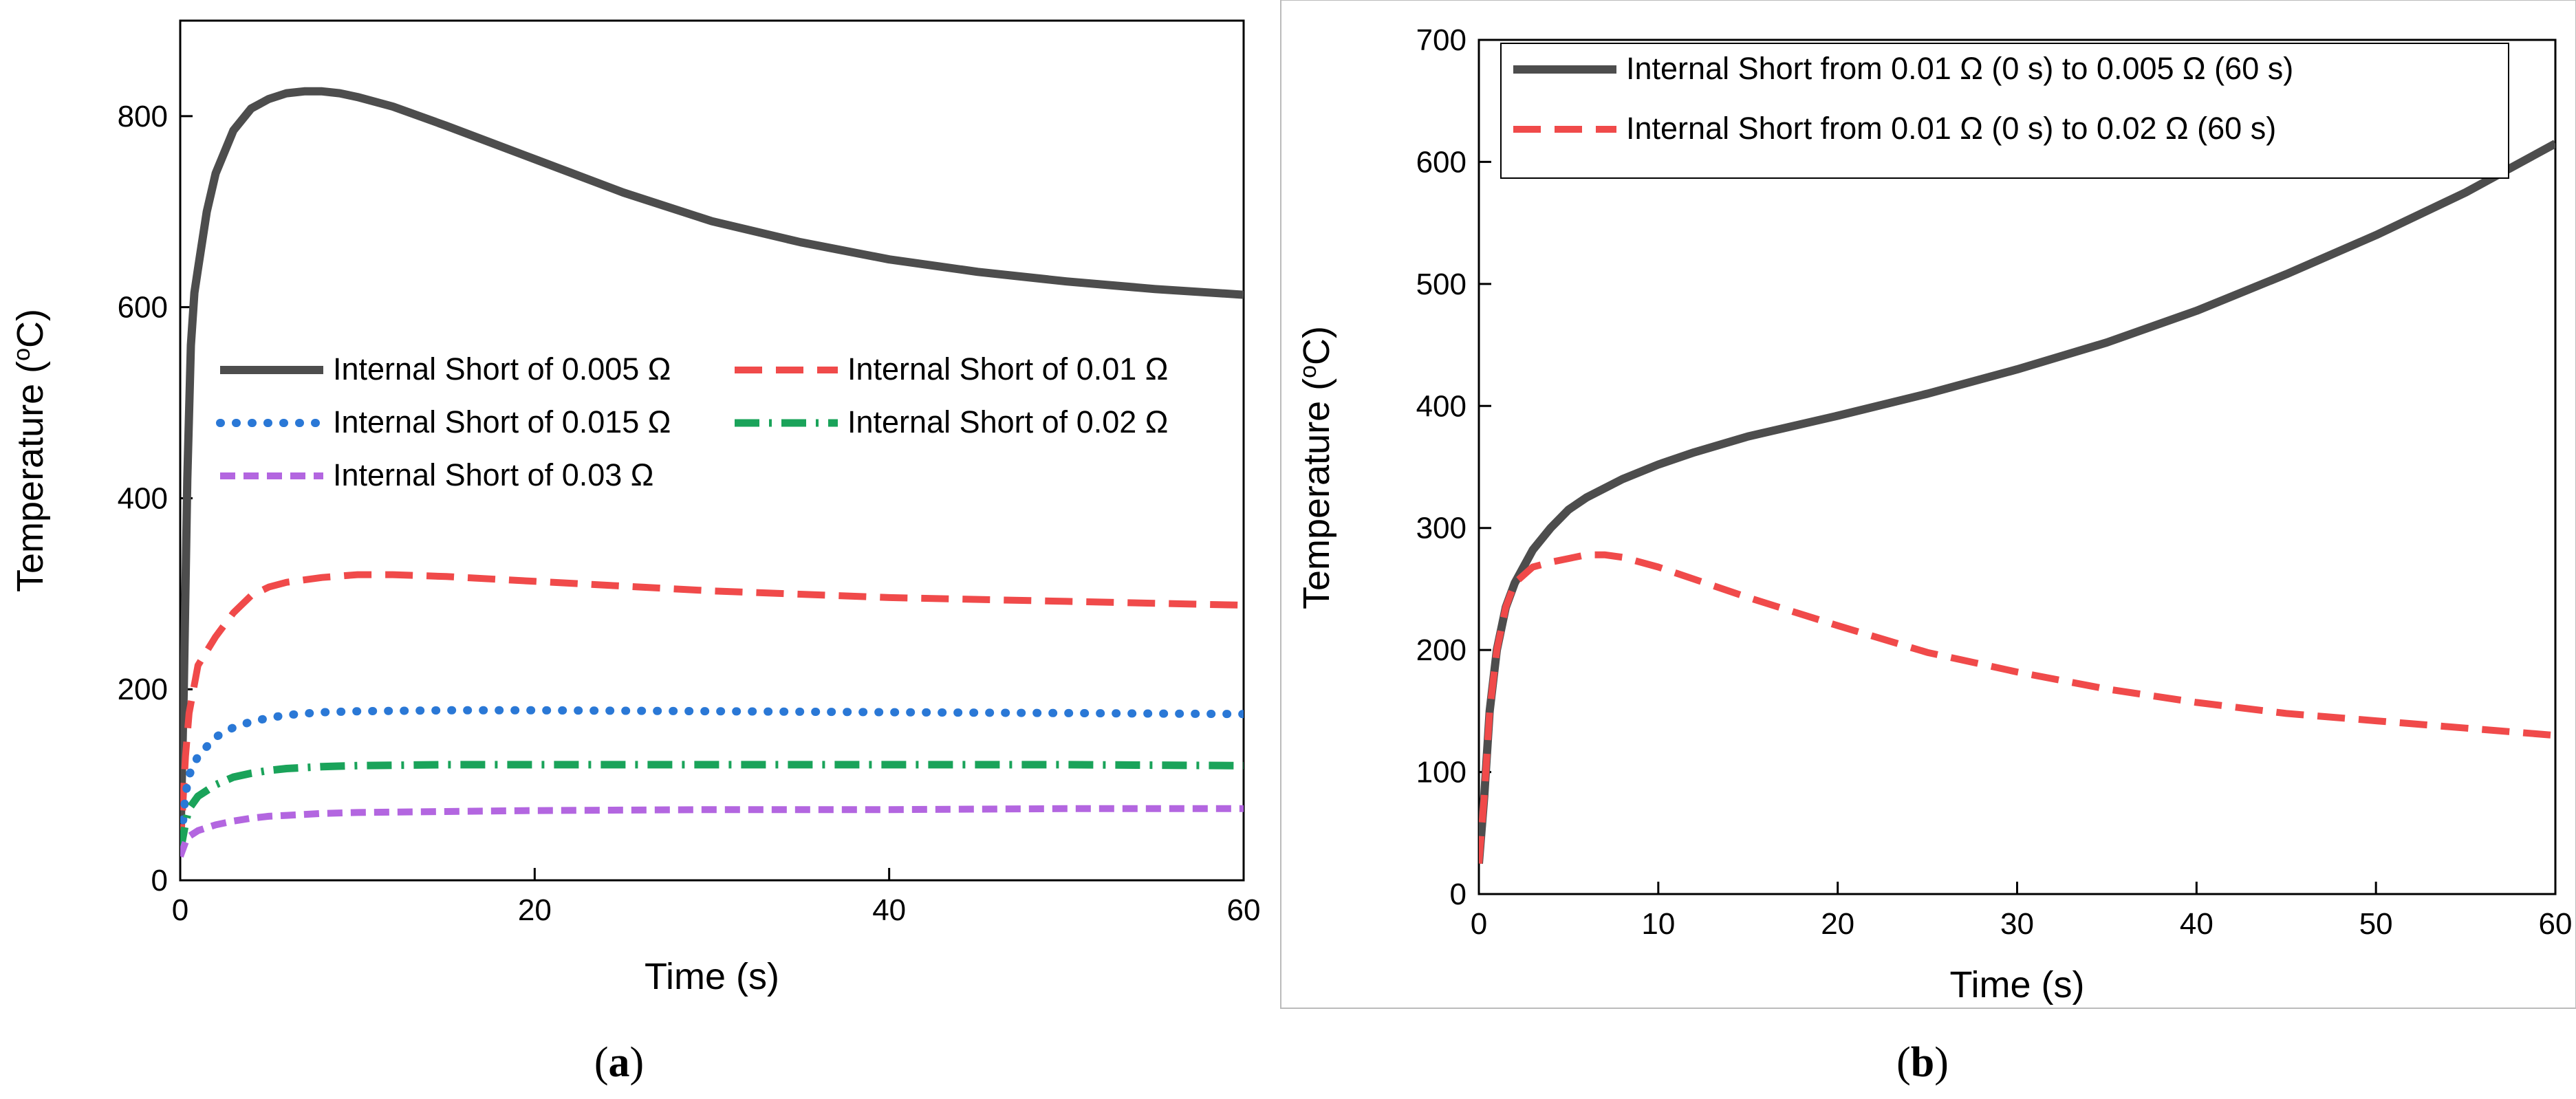  What do you see at coordinates (502, 369) in the screenshot?
I see `legend-entry: Internal Short of 0.005 Ω` at bounding box center [502, 369].